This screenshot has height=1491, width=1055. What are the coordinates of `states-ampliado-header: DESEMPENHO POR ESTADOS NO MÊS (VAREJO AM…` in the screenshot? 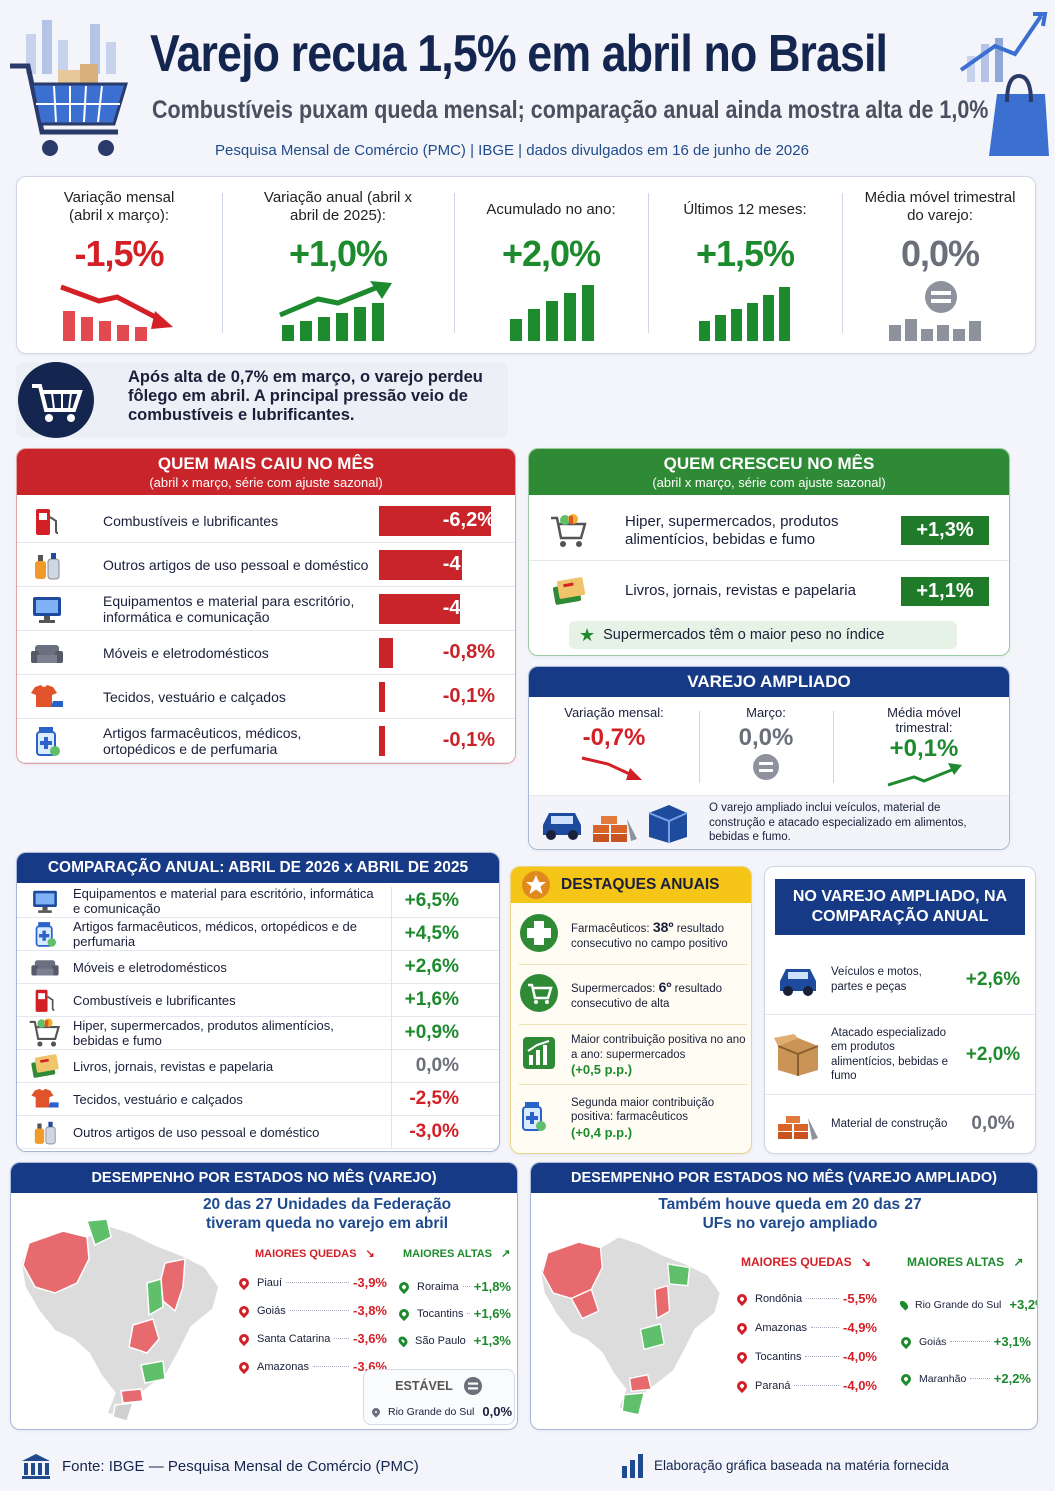 It's located at (784, 1178).